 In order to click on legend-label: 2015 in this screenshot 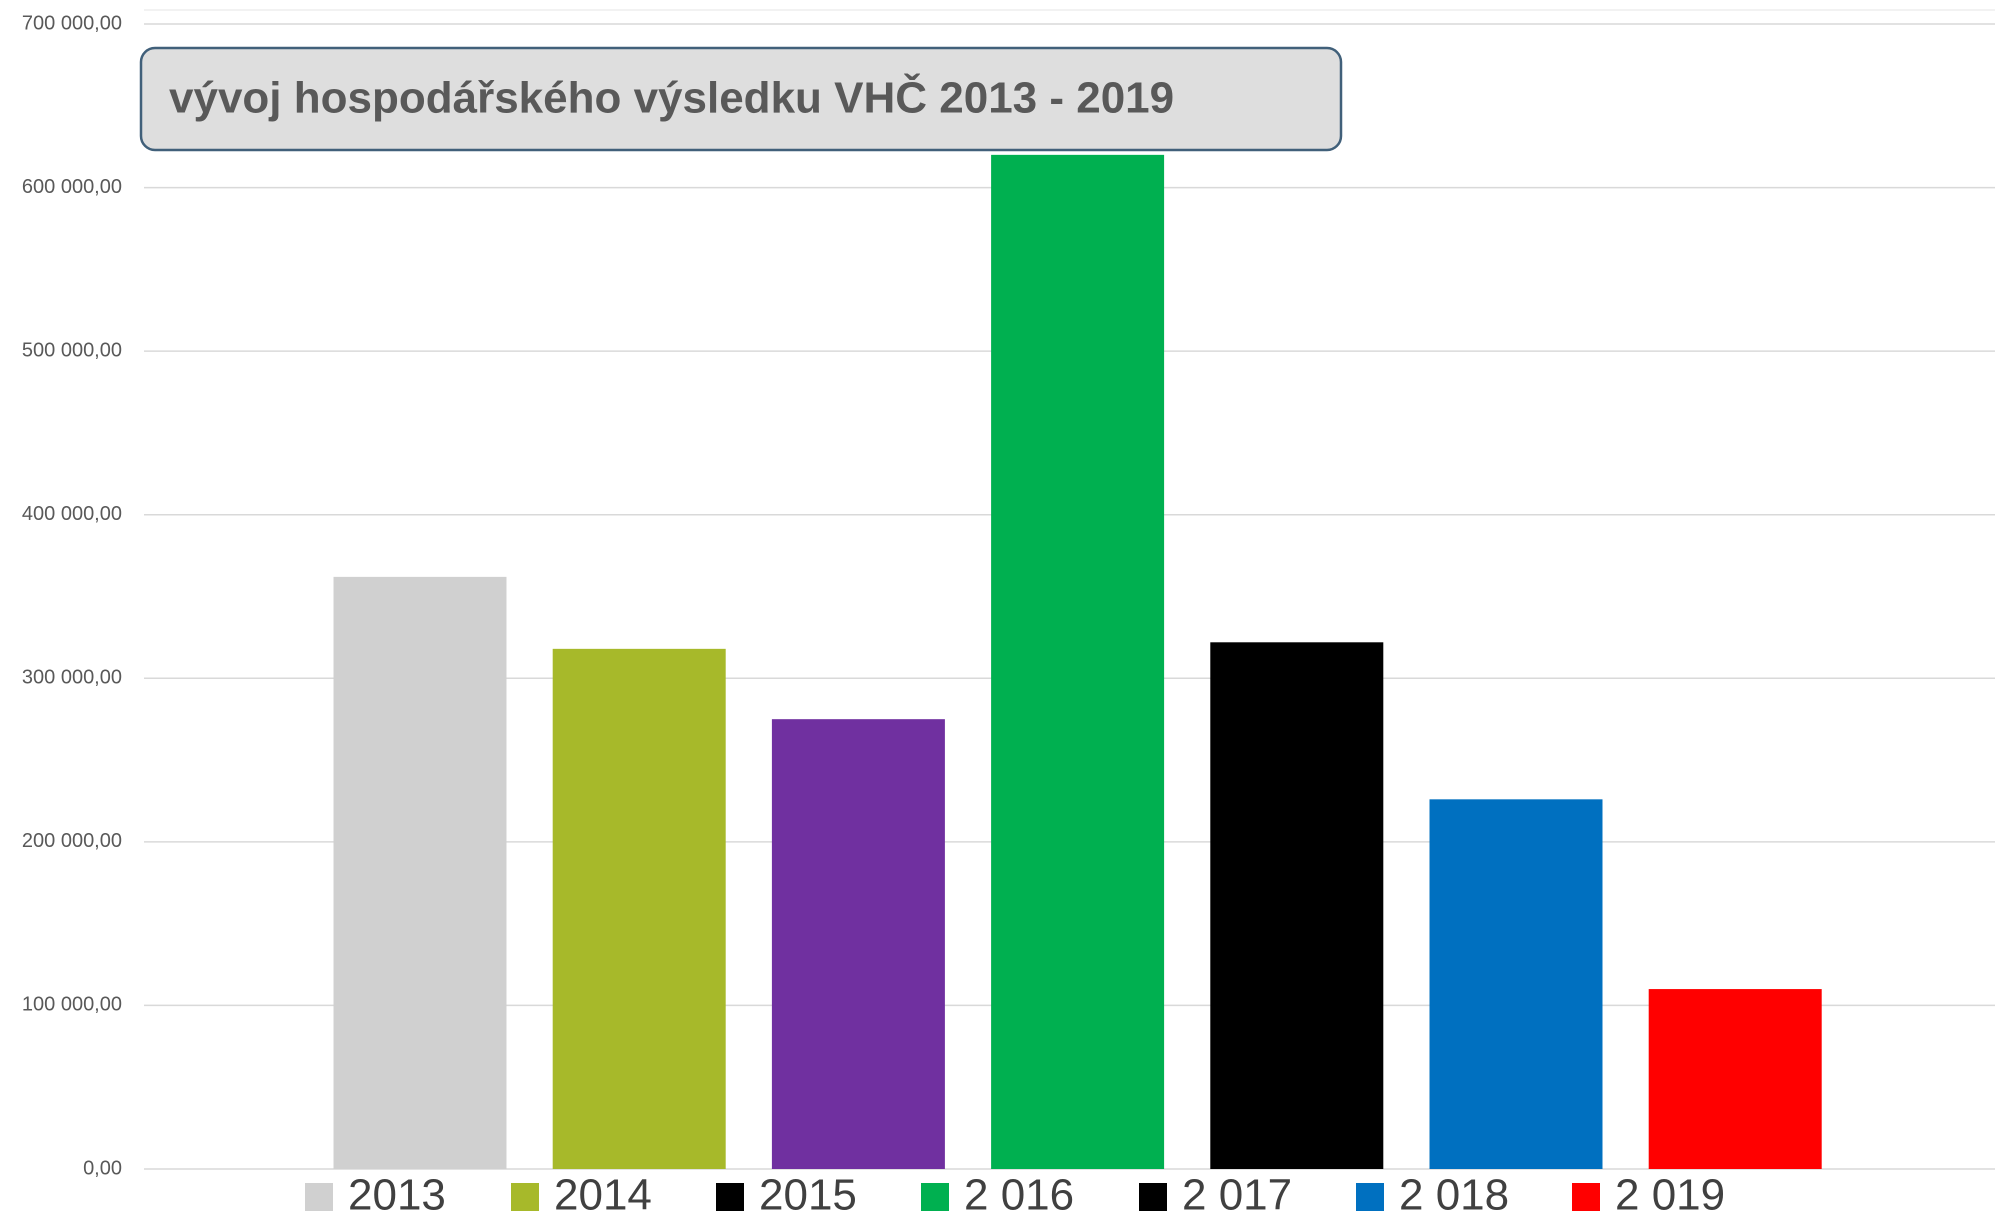, I will do `click(808, 1195)`.